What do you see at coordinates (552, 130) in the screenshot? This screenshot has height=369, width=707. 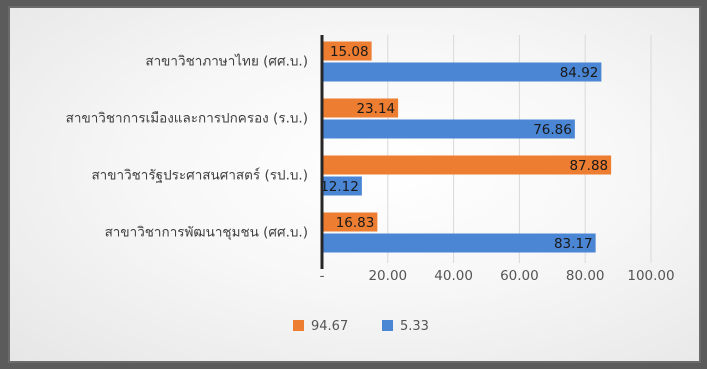 I see `data-label: 76.86` at bounding box center [552, 130].